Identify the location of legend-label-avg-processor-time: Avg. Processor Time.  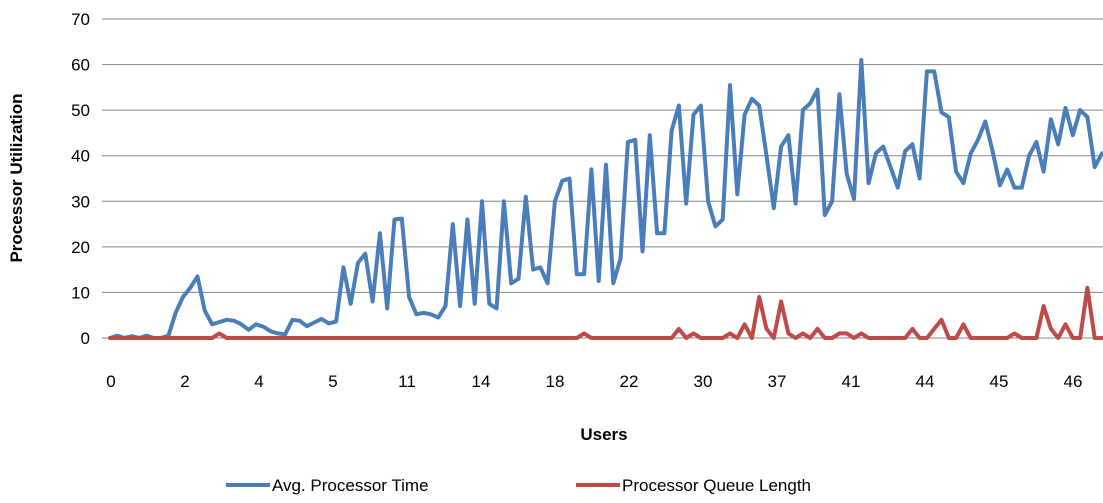
(350, 485).